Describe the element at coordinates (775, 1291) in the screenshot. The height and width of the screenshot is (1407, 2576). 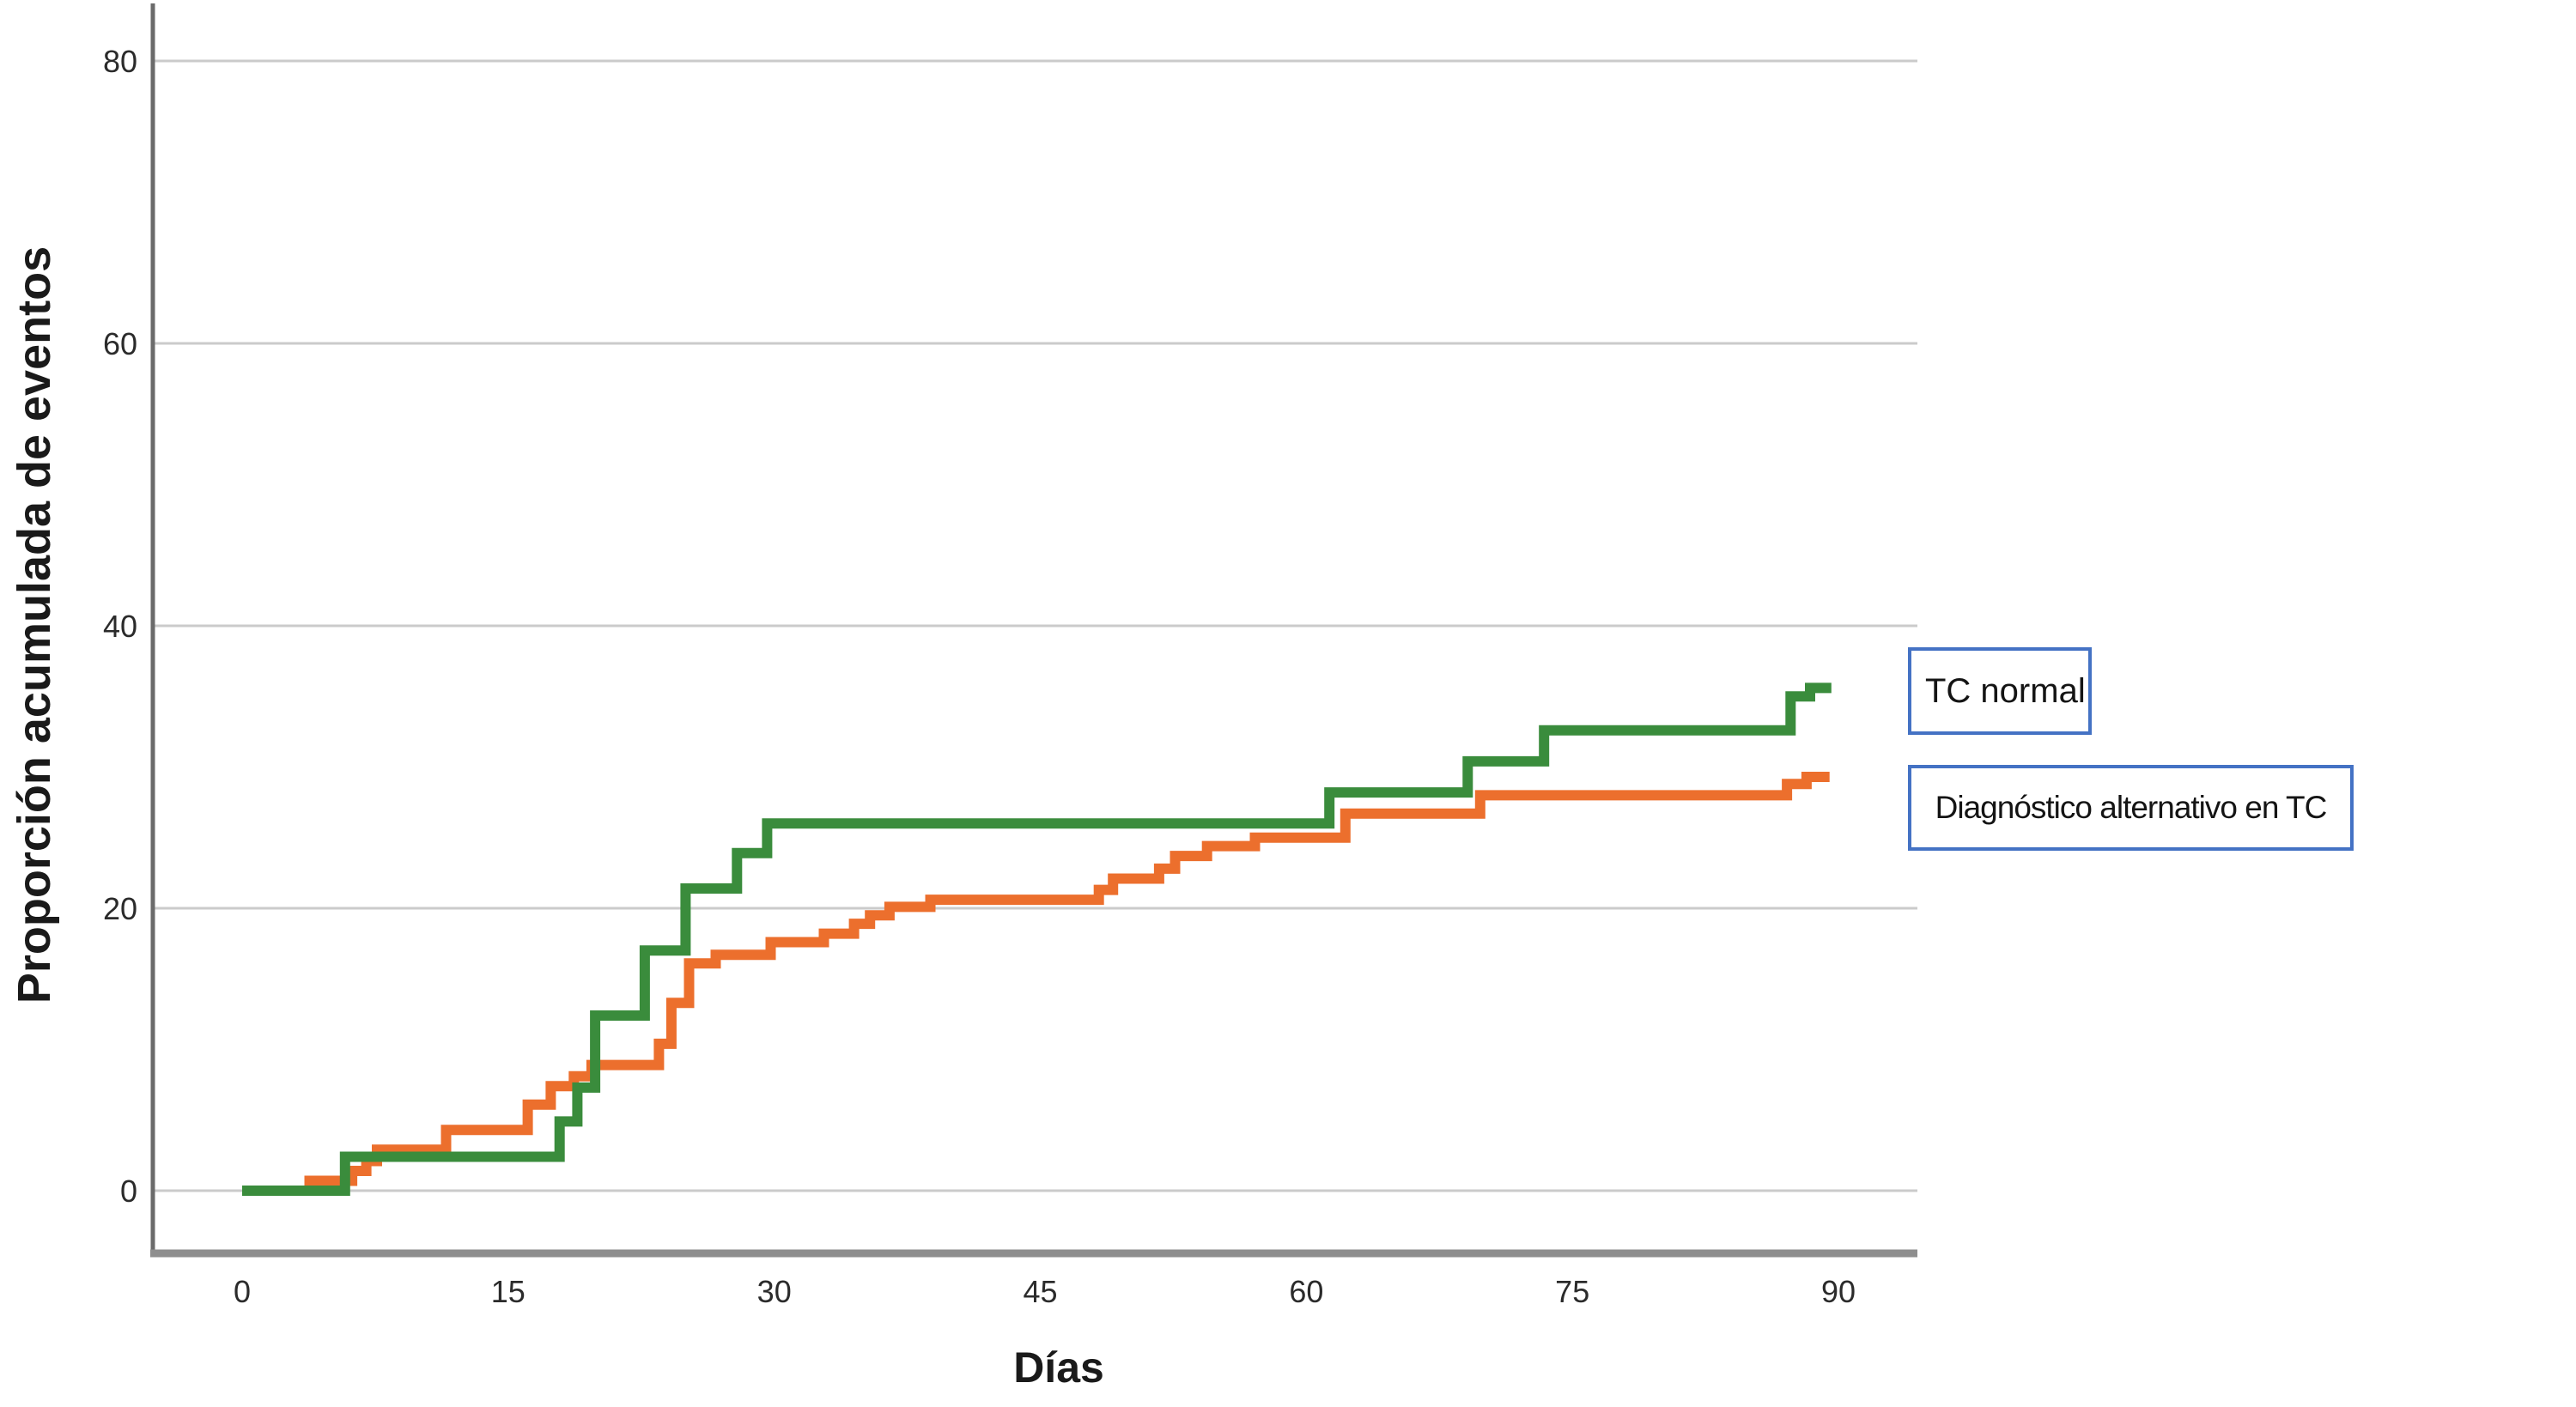
I see `x-tick-label-30: 30` at that location.